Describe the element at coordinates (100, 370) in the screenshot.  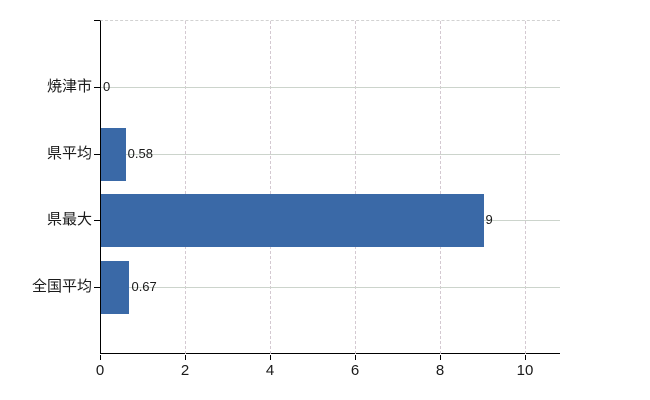
I see `x-axis-tick-label: 0` at that location.